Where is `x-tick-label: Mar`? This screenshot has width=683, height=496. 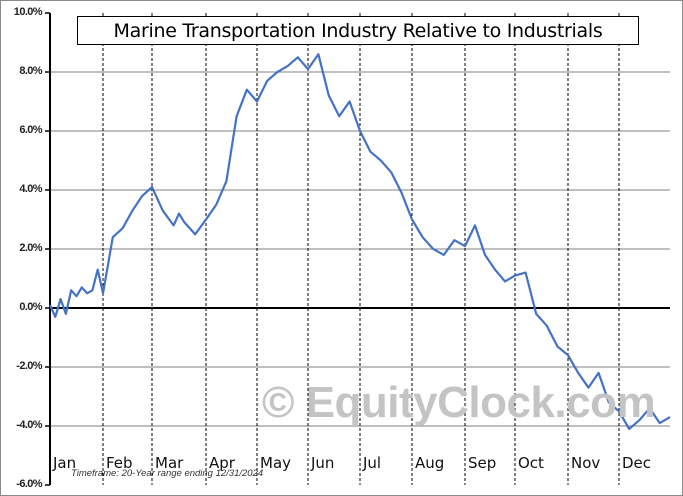
x-tick-label: Mar is located at coordinates (169, 463).